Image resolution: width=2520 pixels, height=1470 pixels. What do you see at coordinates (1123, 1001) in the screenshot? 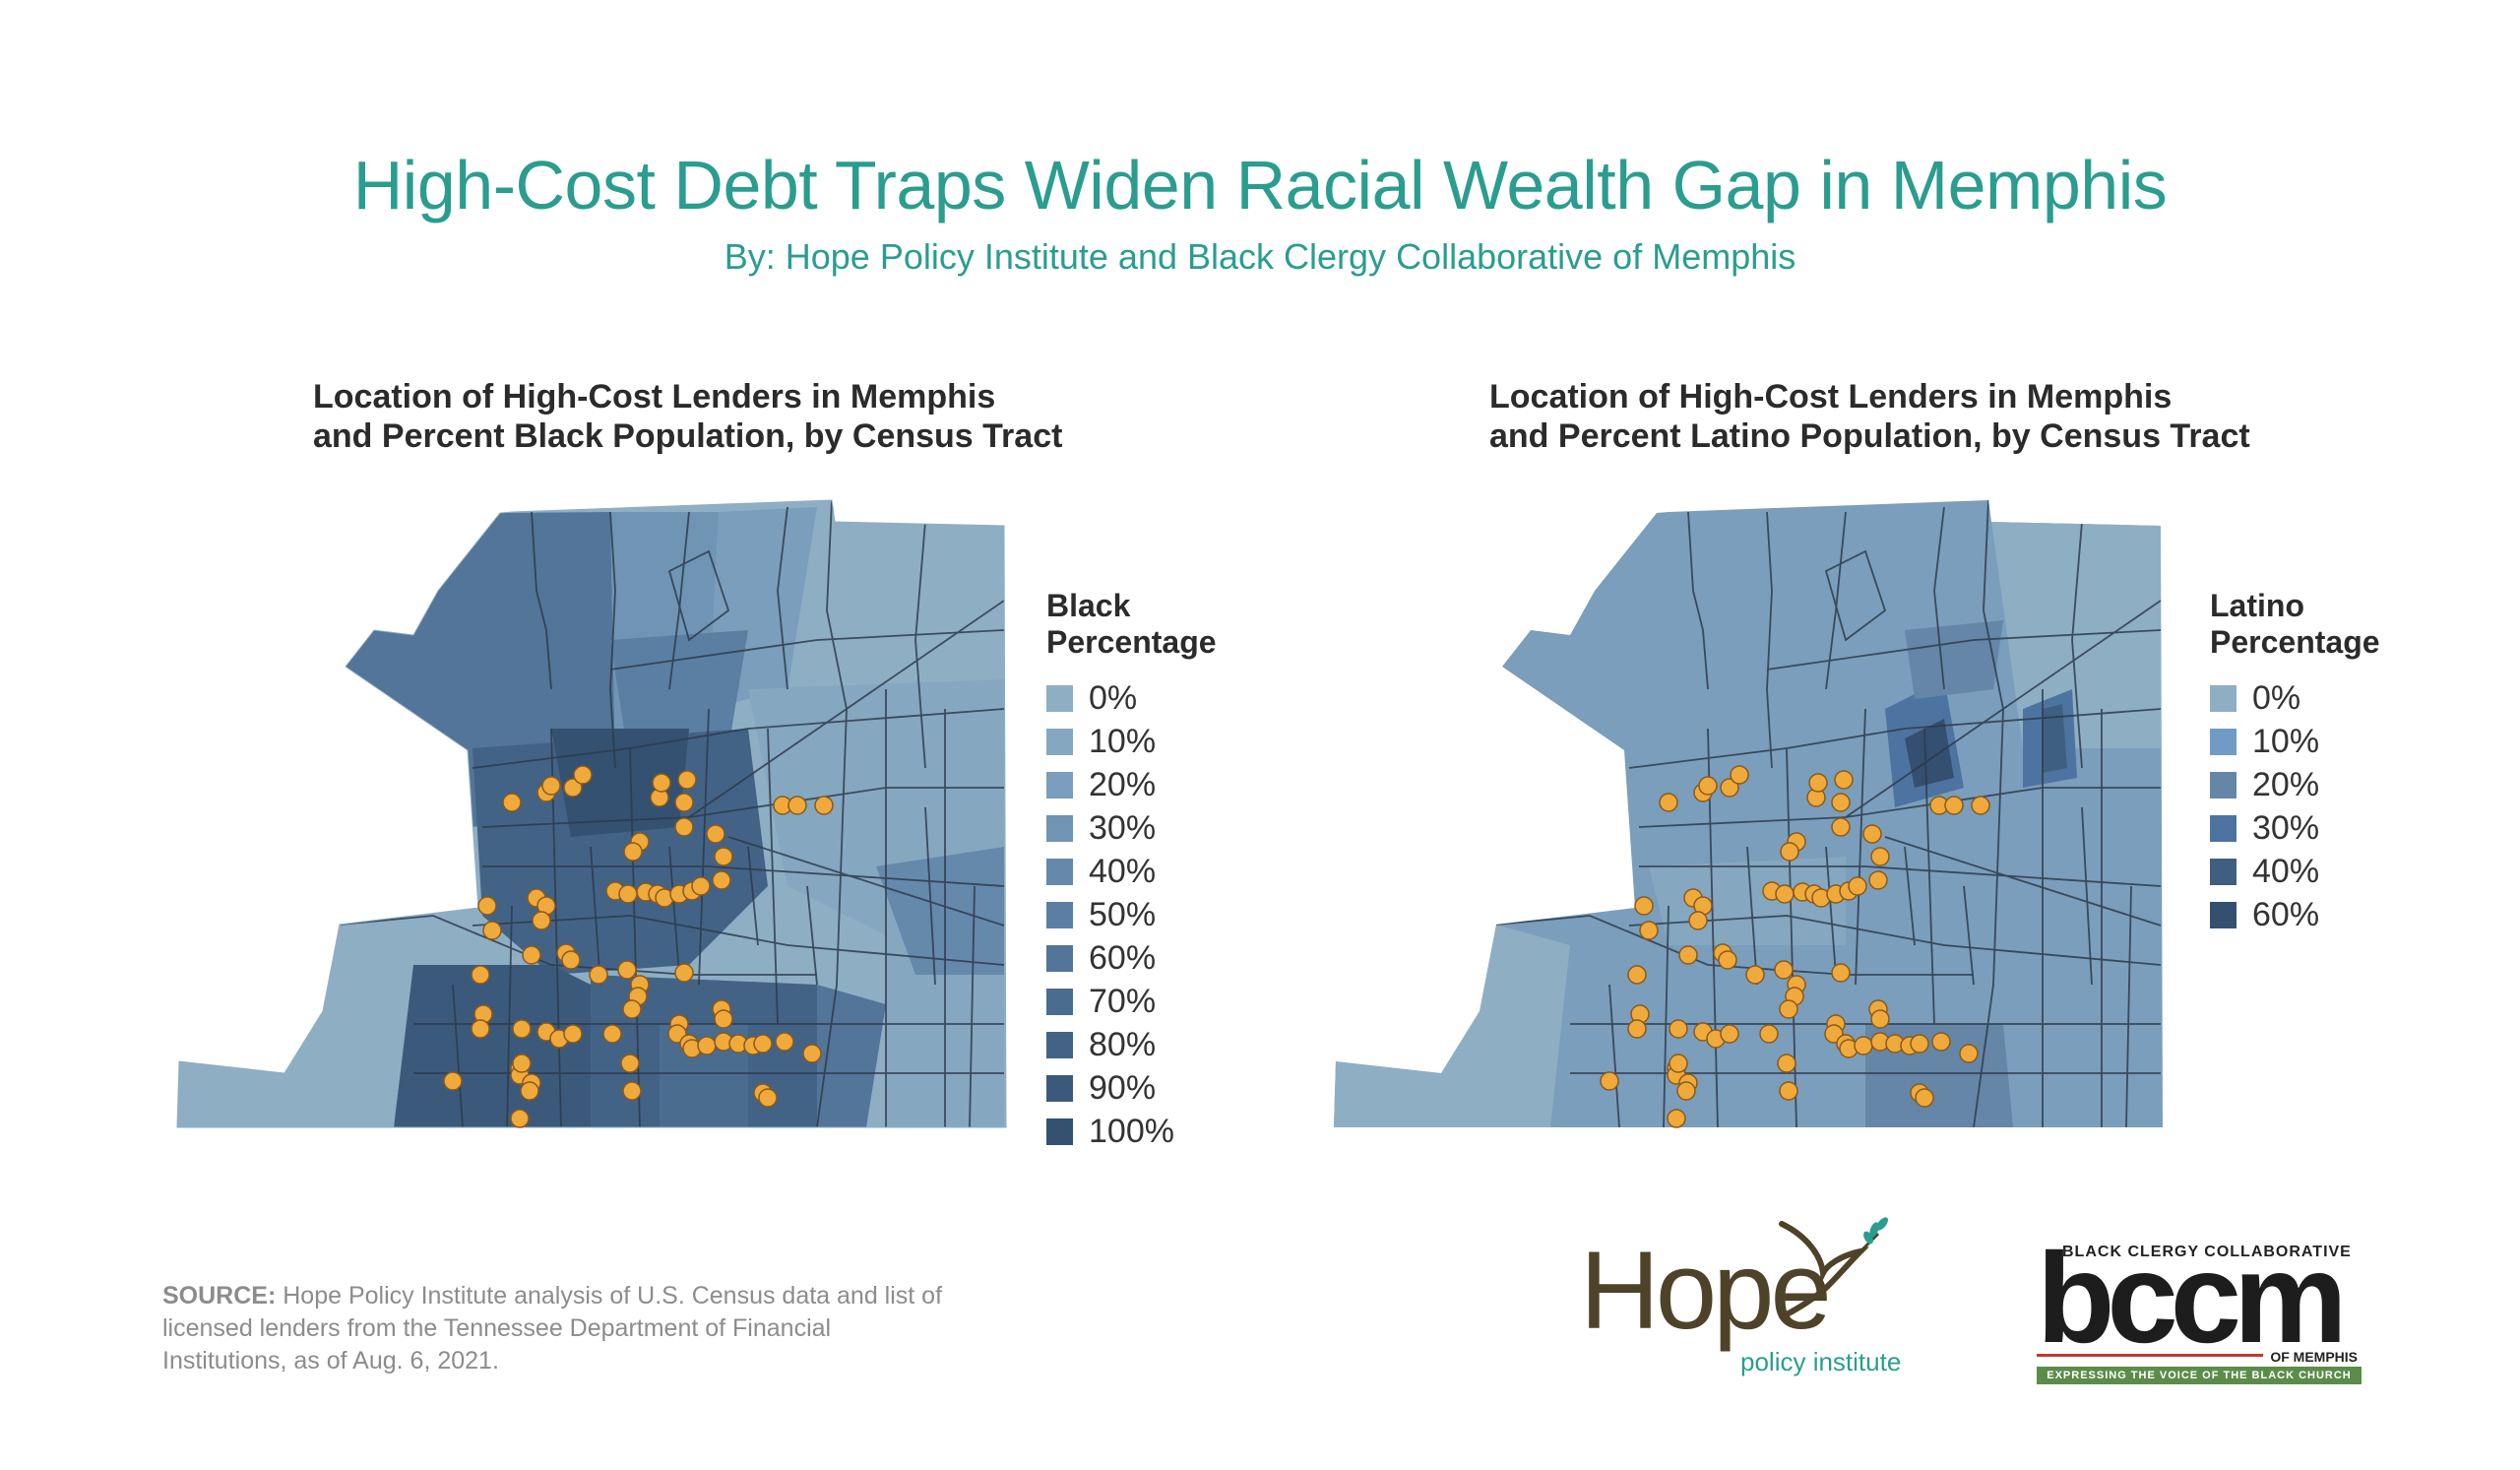
I see `legend-label: 70%` at bounding box center [1123, 1001].